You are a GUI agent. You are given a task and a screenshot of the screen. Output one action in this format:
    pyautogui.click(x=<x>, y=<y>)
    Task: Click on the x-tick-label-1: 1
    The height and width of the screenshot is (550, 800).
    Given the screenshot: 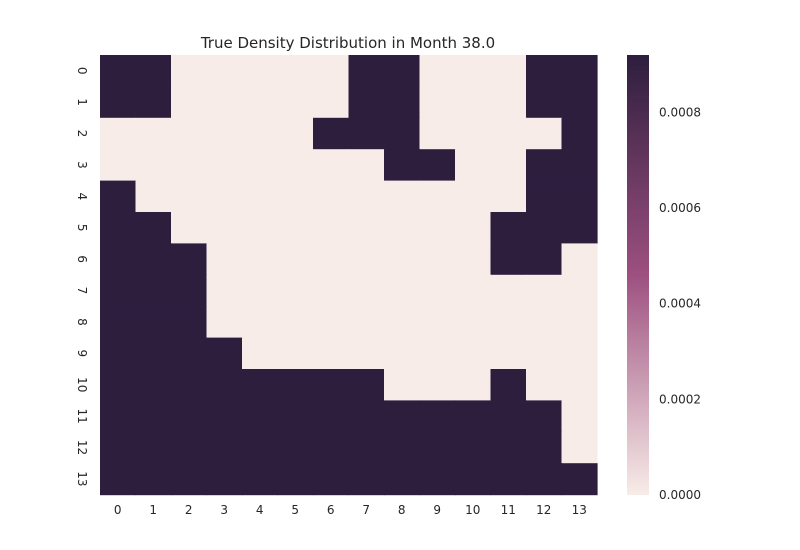 What is the action you would take?
    pyautogui.click(x=153, y=510)
    